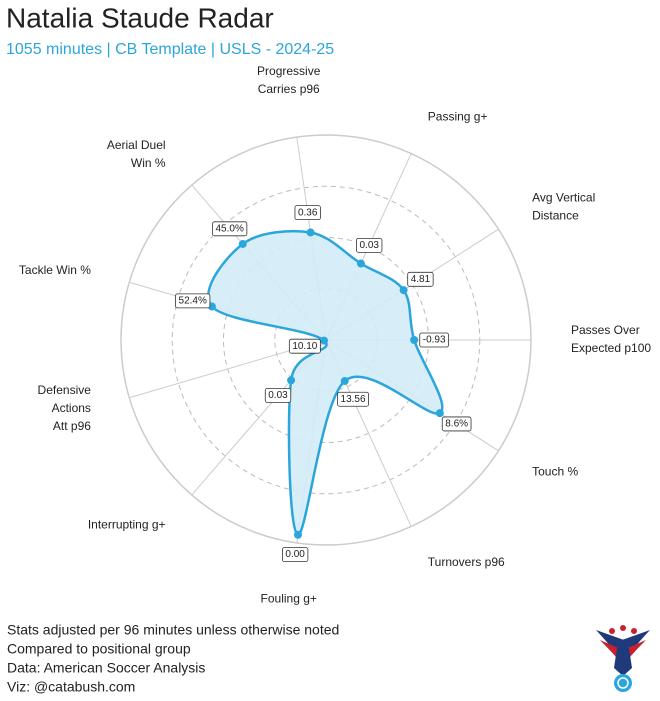  I want to click on value-label: 45.0%, so click(230, 229).